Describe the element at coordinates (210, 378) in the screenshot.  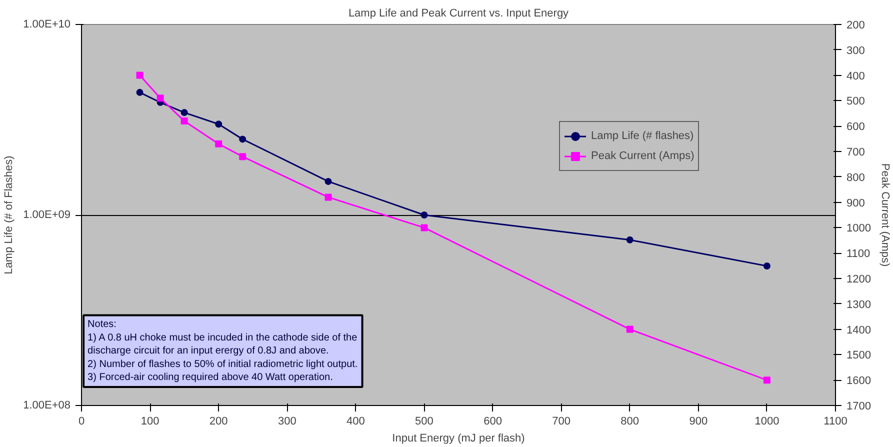
I see `annotation: 3) Forced-air cooling required above 40 Watt operation.` at that location.